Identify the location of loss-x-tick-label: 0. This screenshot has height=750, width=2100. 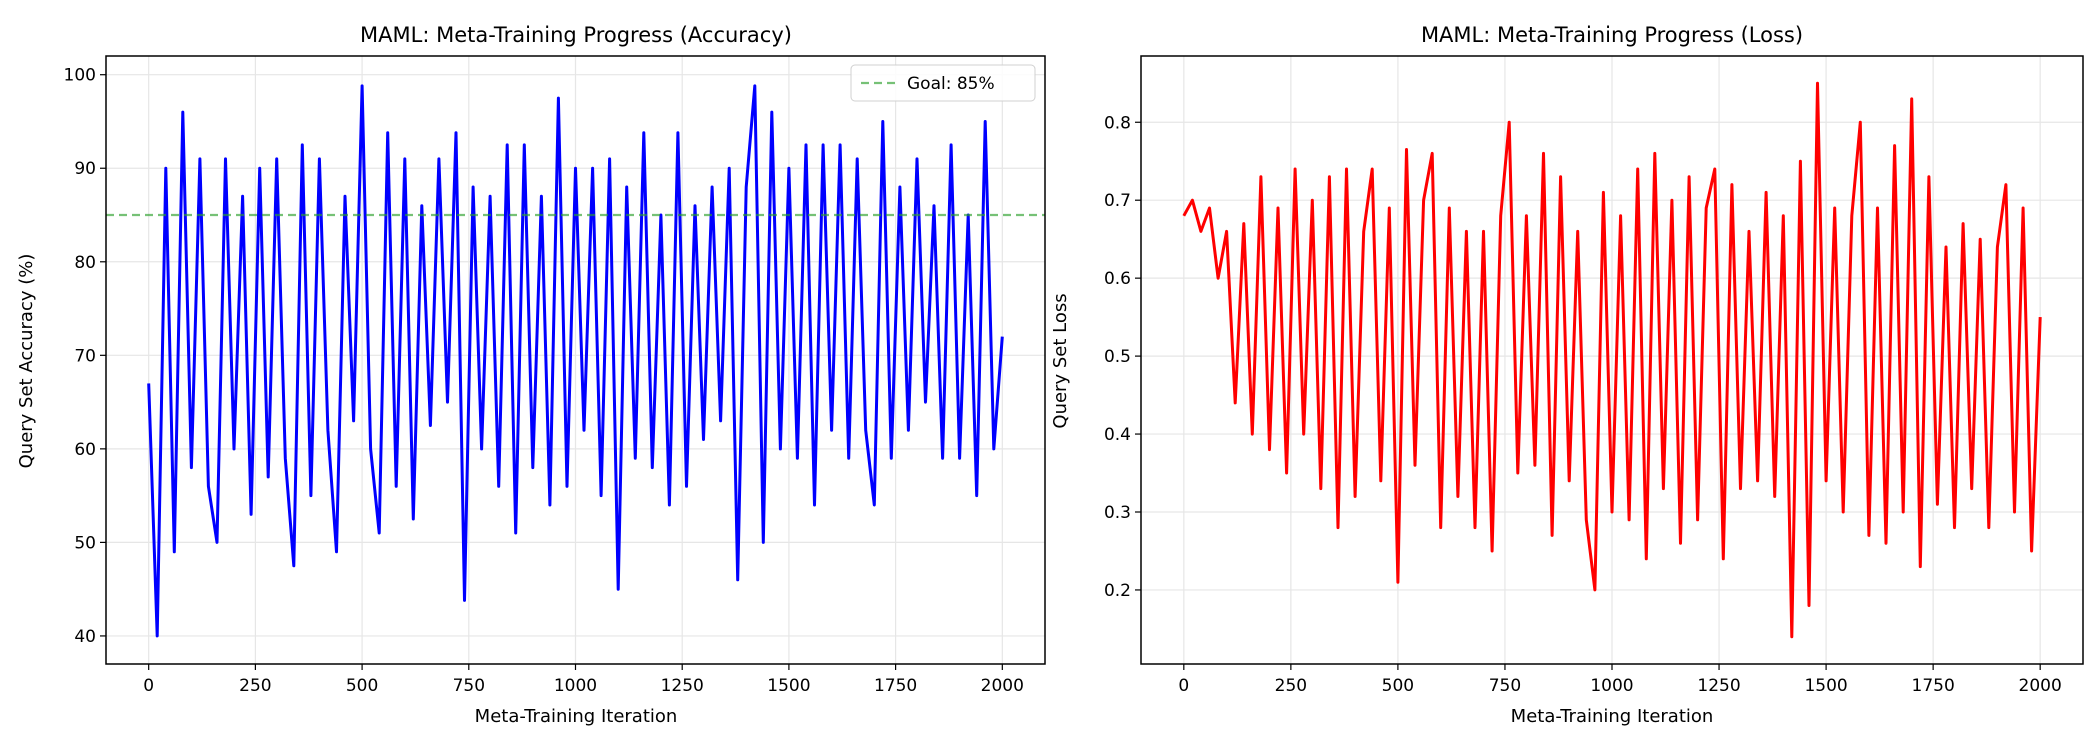
(1183, 686).